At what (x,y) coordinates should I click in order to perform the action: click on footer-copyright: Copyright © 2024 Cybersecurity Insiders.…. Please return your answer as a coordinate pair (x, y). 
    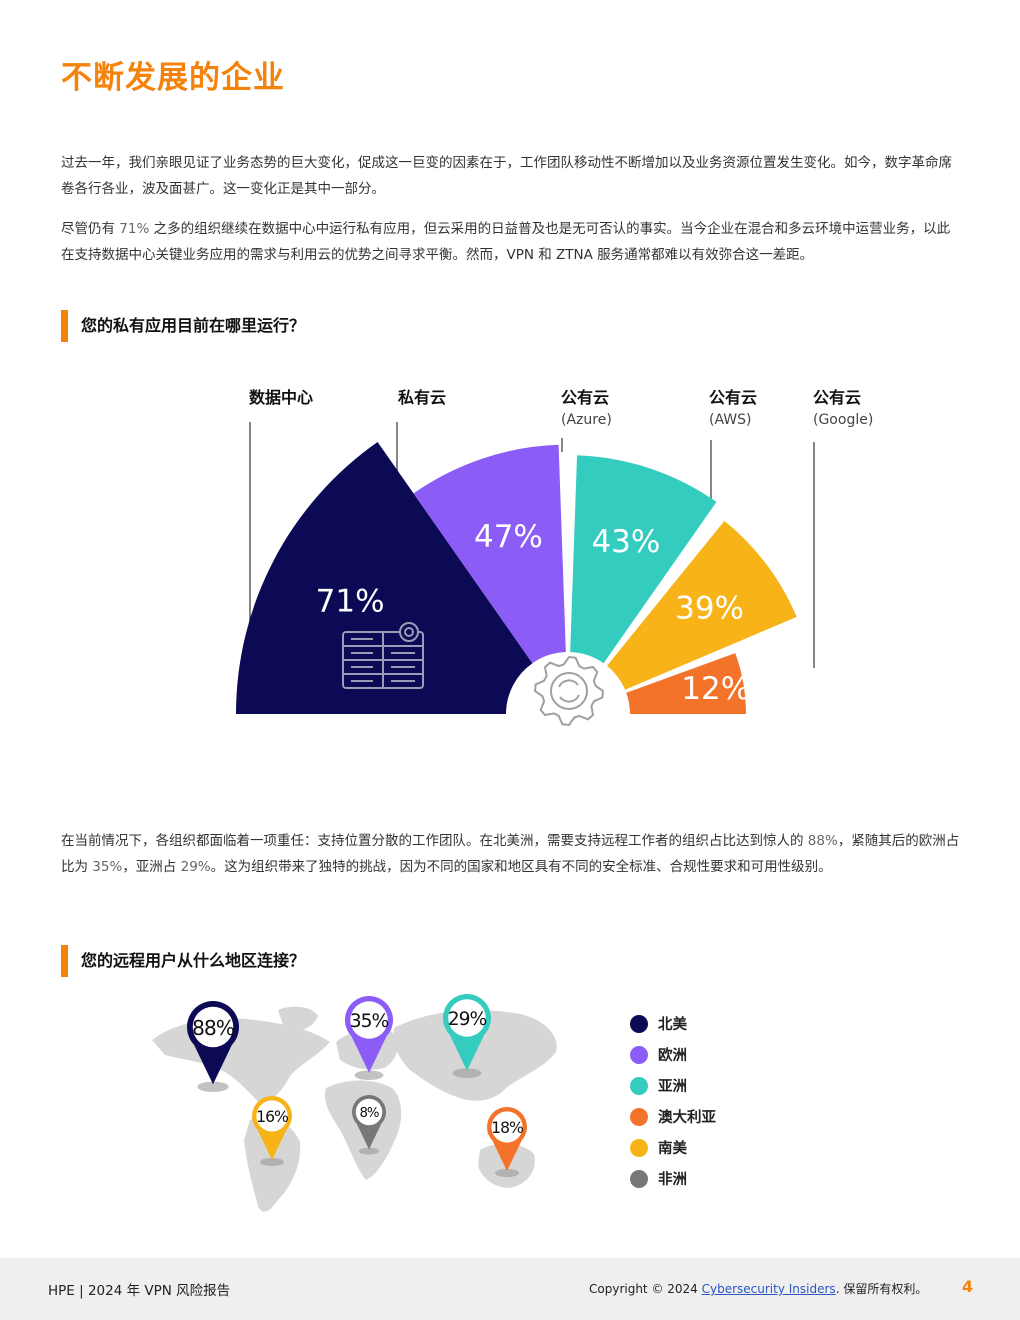
    Looking at the image, I should click on (758, 1288).